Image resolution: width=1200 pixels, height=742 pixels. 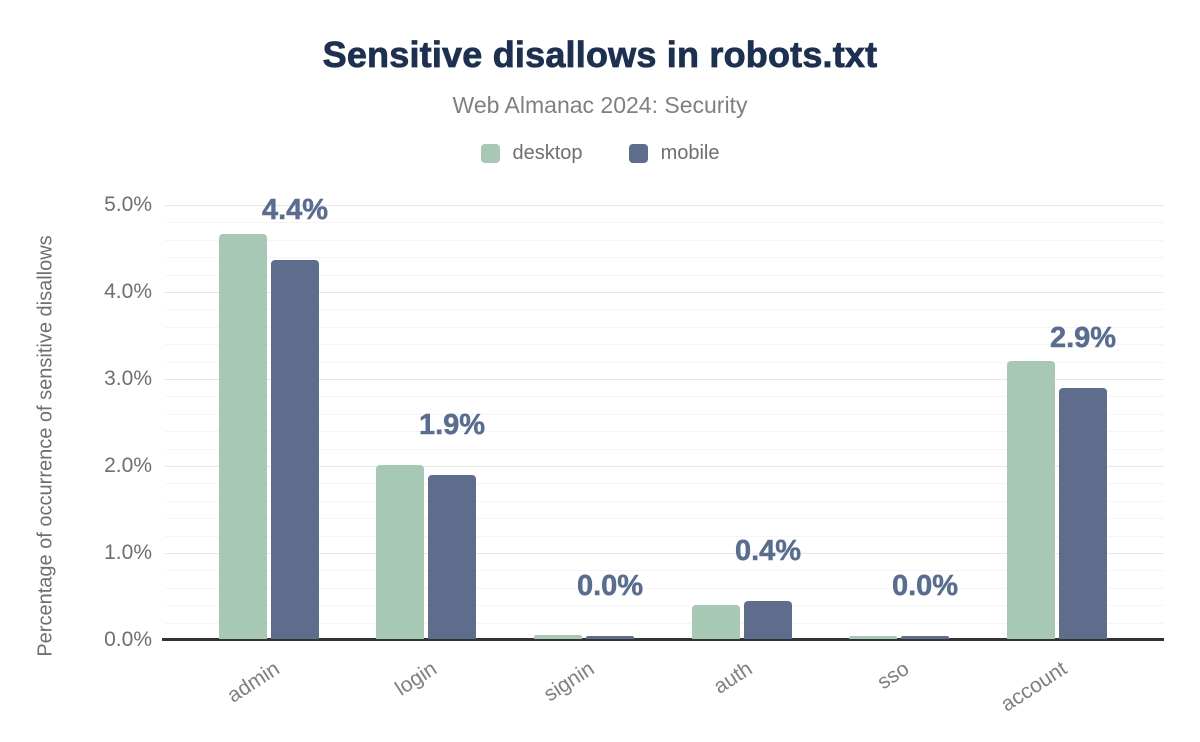 I want to click on y-tick-label: 4.0%, so click(x=128, y=291).